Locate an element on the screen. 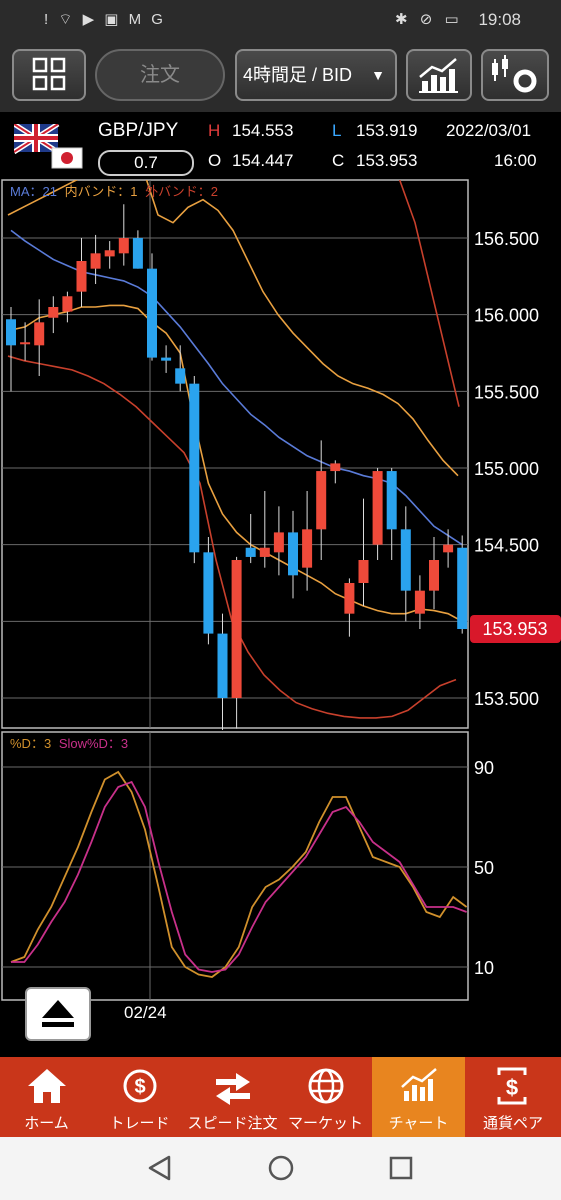 This screenshot has width=561, height=1200. chart-icon is located at coordinates (419, 1084).